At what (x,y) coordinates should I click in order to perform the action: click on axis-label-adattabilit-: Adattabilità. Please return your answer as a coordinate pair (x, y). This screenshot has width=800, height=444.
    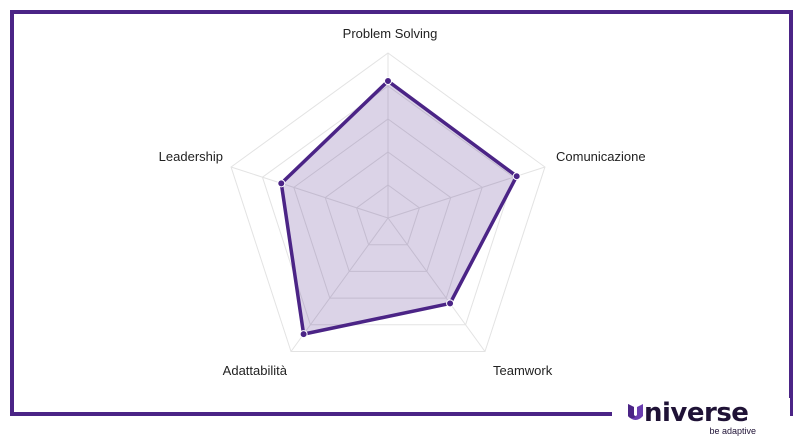
    Looking at the image, I should click on (255, 370).